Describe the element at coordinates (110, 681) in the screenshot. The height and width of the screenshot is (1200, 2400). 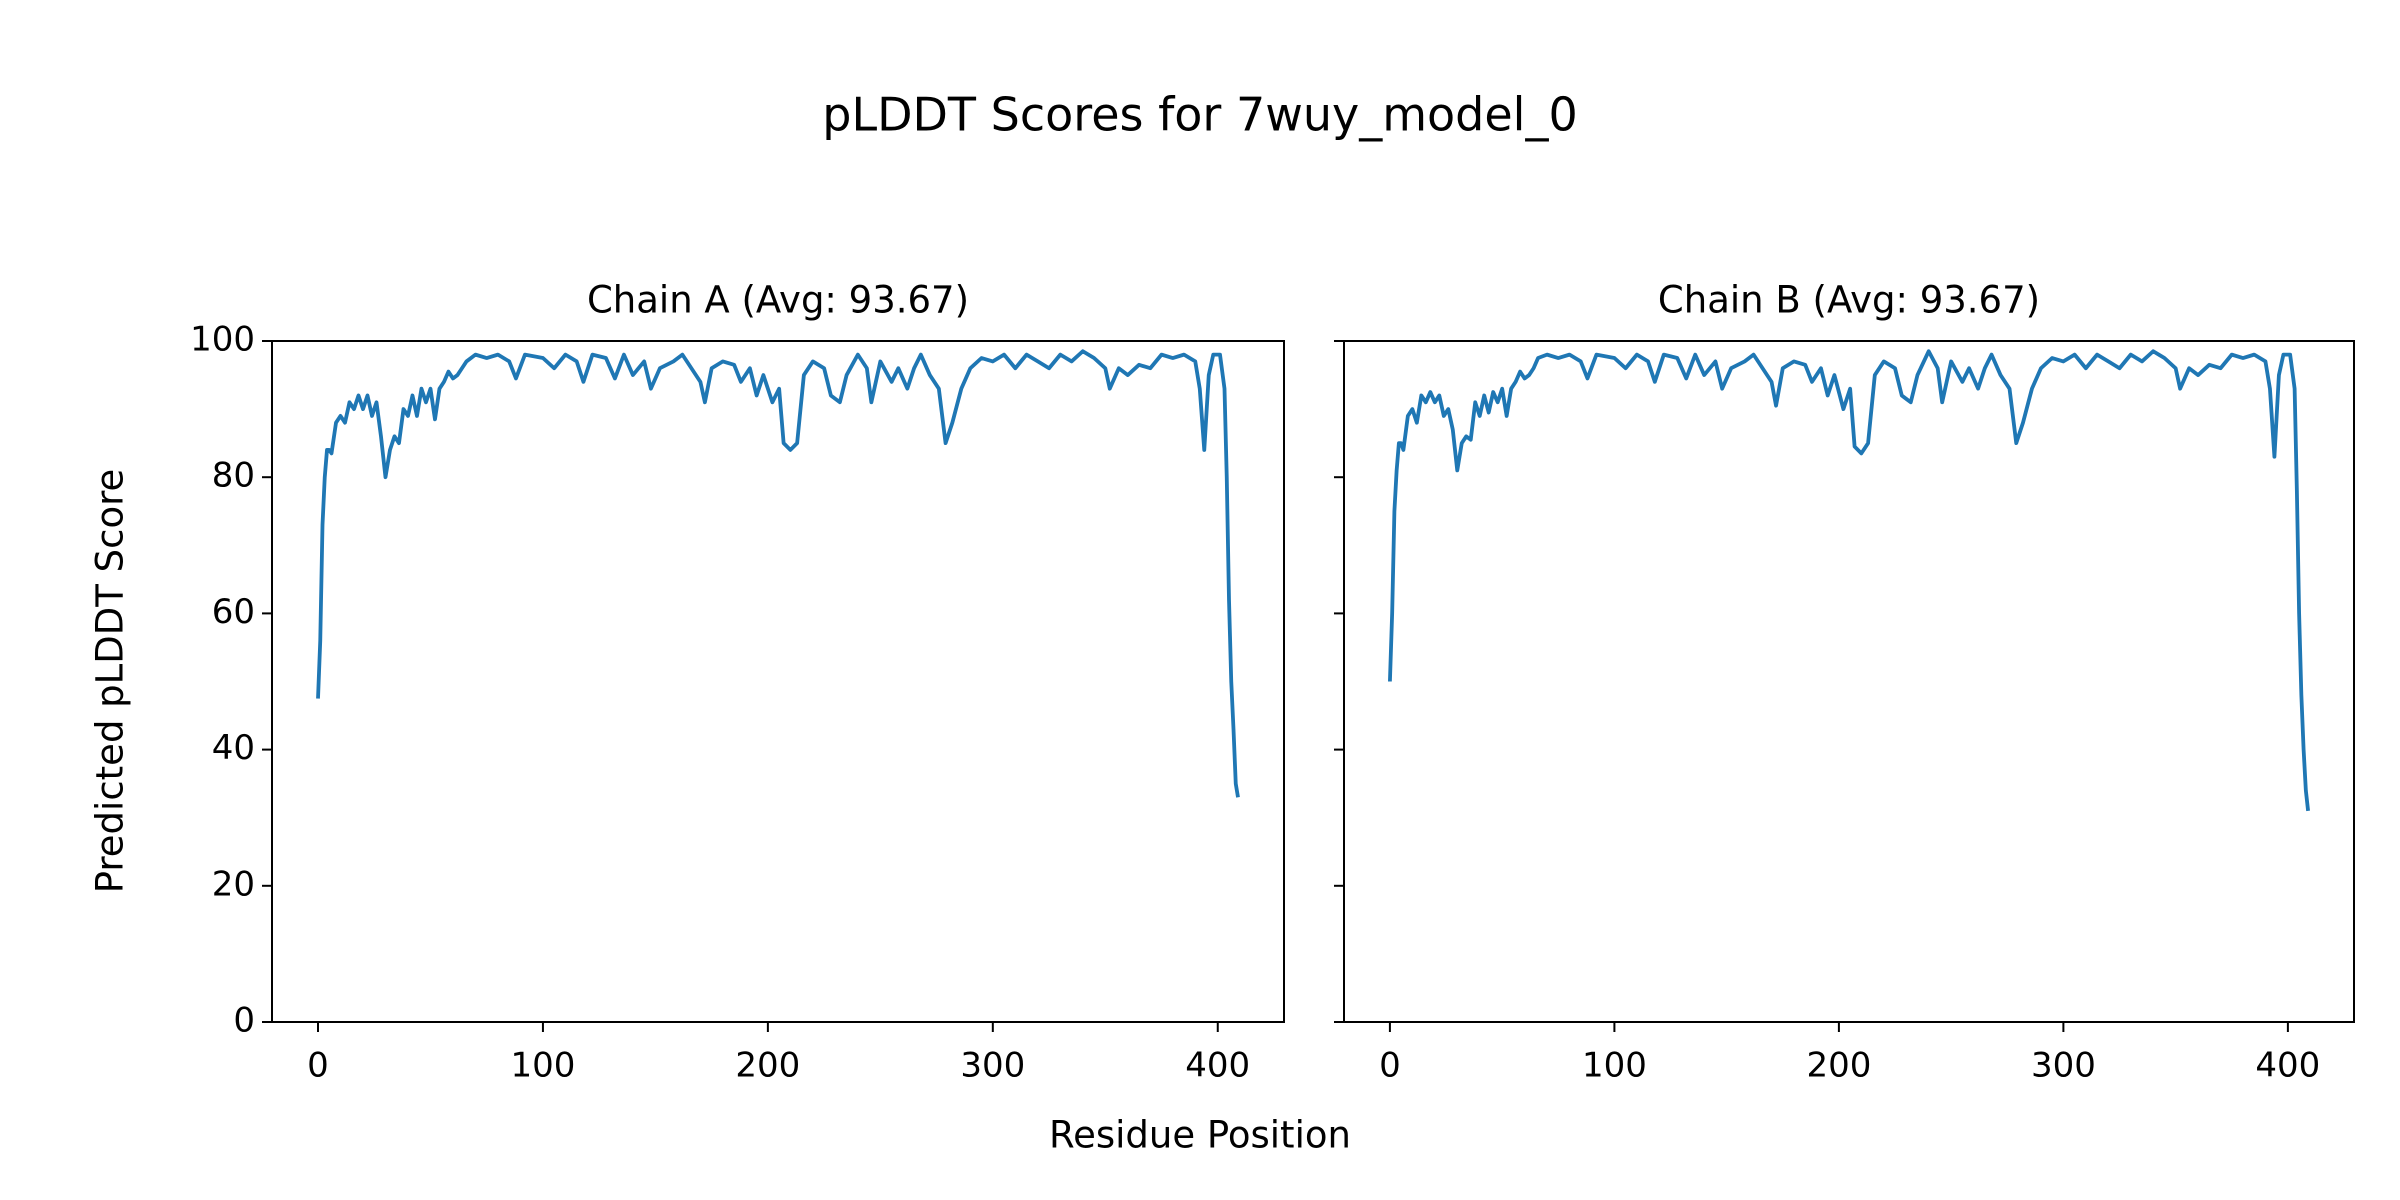
I see `y-axis-label: Predicted pLDDT Score` at that location.